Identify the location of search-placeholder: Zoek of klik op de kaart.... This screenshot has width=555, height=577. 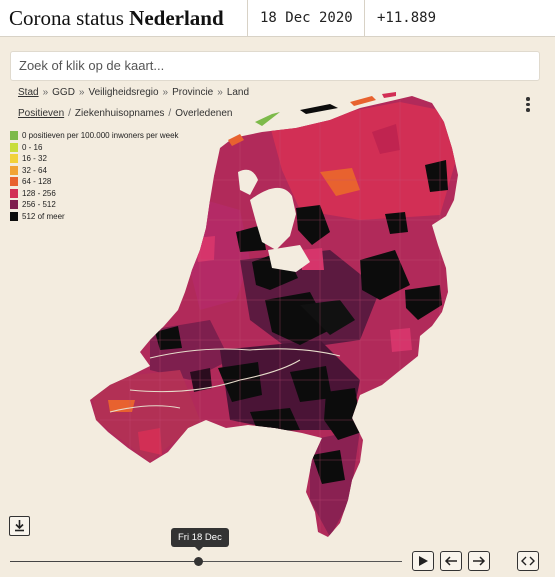
(92, 65).